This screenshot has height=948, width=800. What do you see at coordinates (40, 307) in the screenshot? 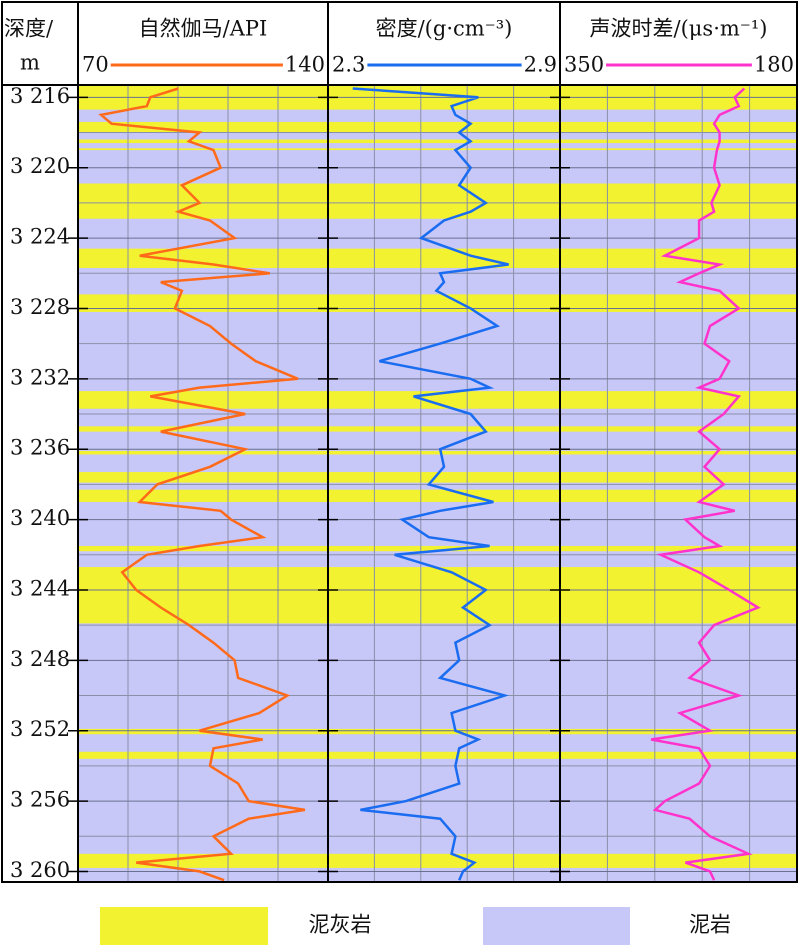
I see `y-tick-label: 3 228` at bounding box center [40, 307].